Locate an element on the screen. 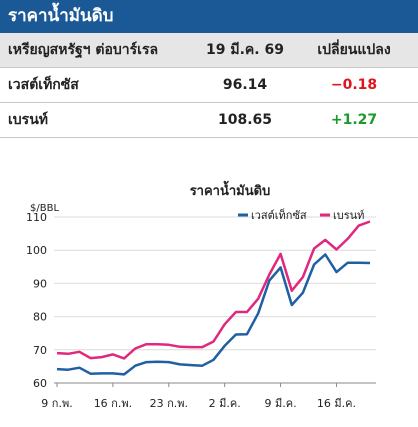 Image resolution: width=418 pixels, height=427 pixels. x-tick-label: 16 มี.ค. is located at coordinates (336, 403).